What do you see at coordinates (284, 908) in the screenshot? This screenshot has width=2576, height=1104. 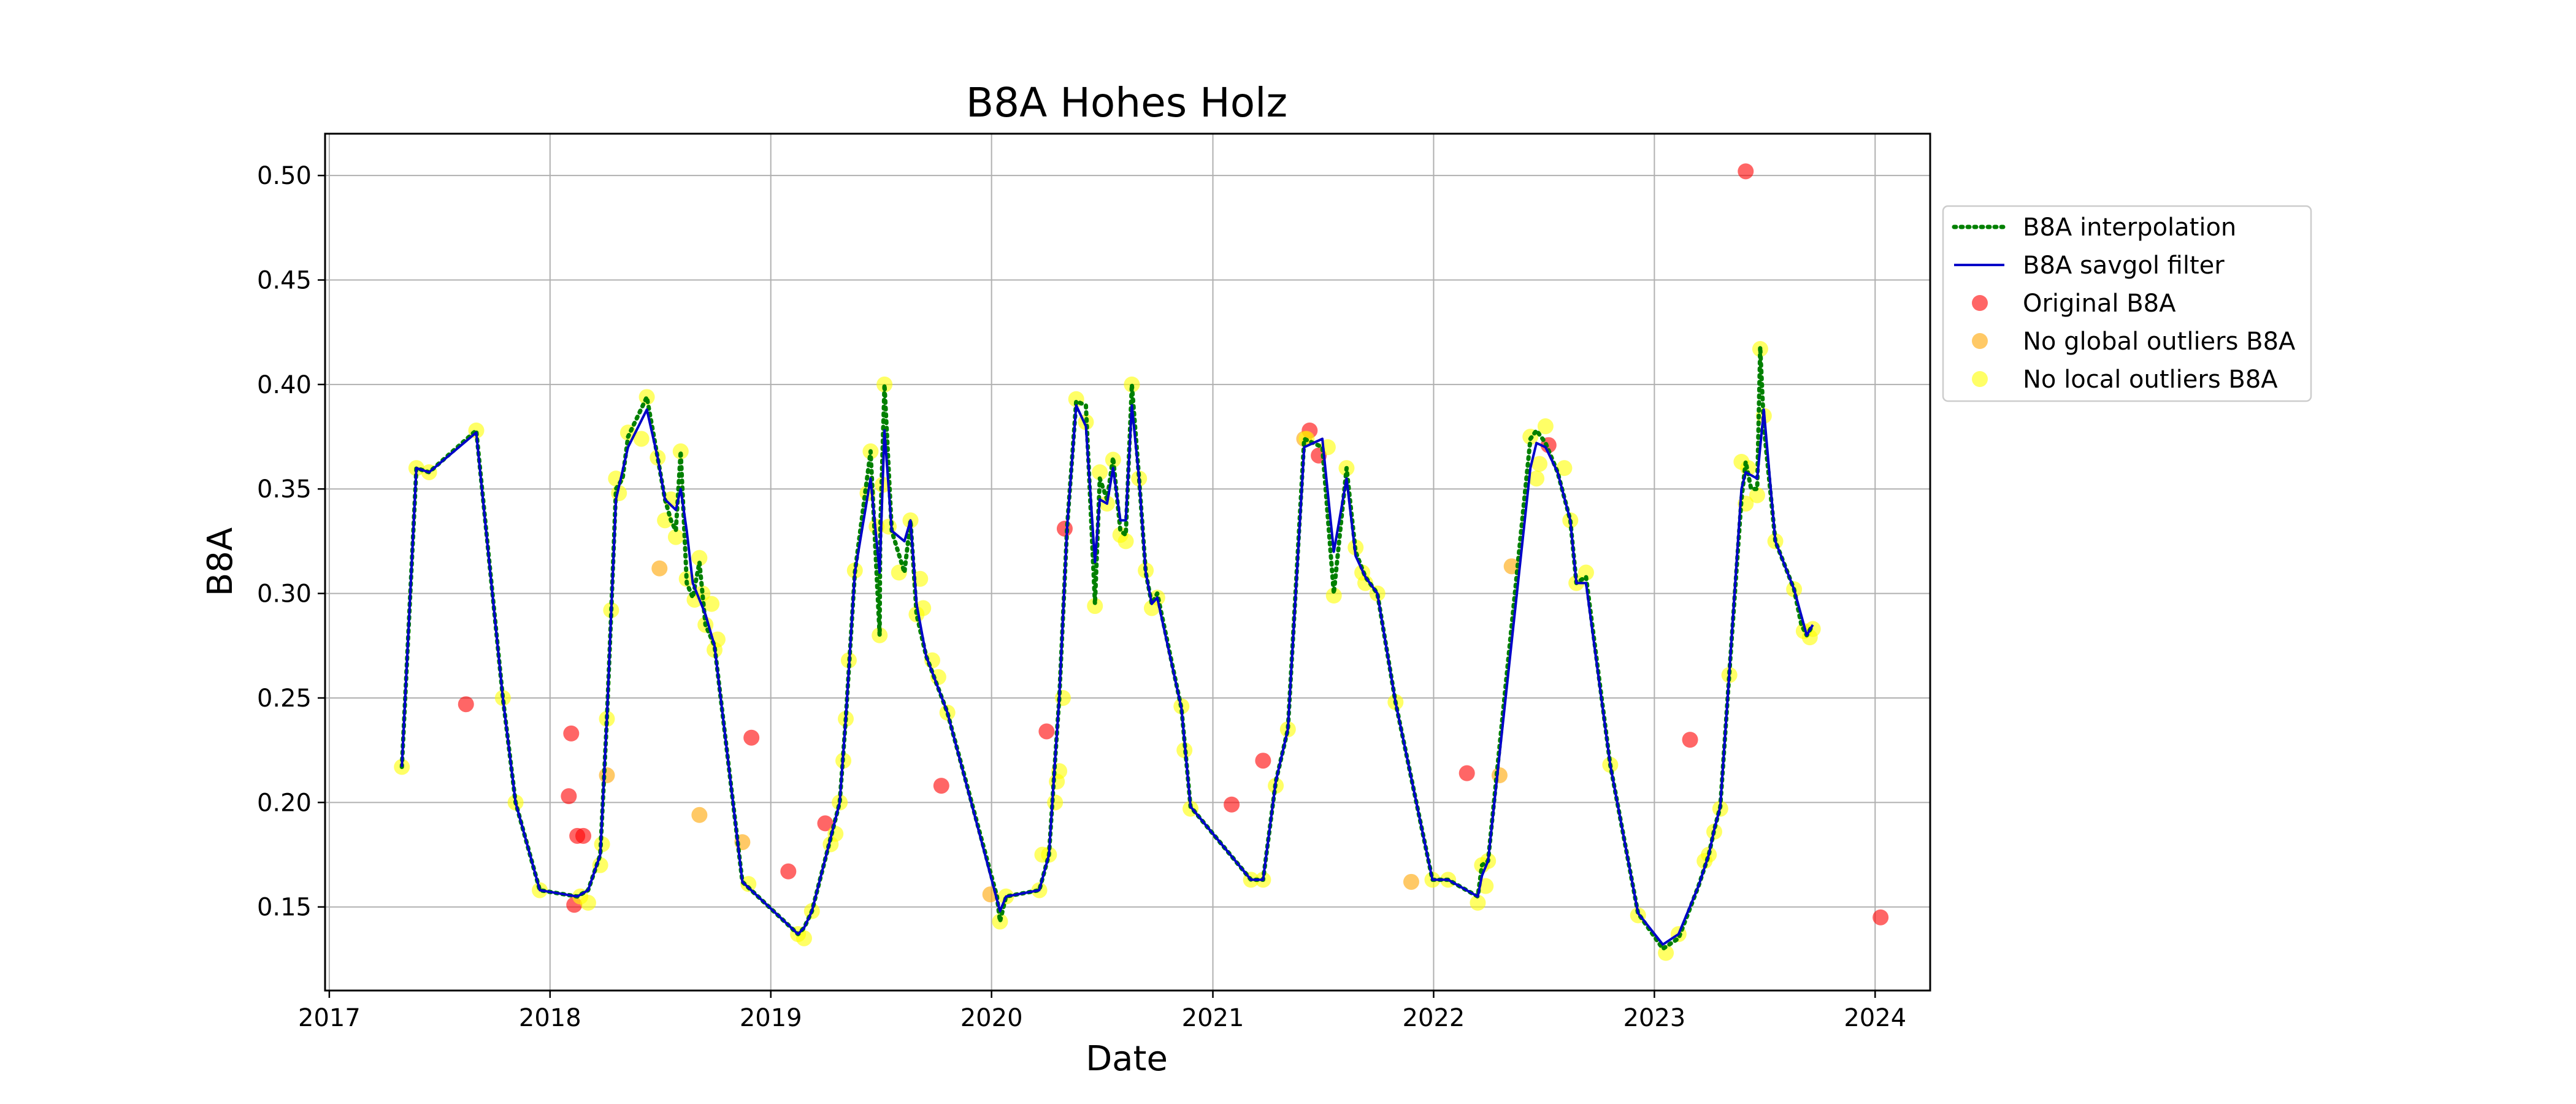 I see `y-tick-label: 0.15` at bounding box center [284, 908].